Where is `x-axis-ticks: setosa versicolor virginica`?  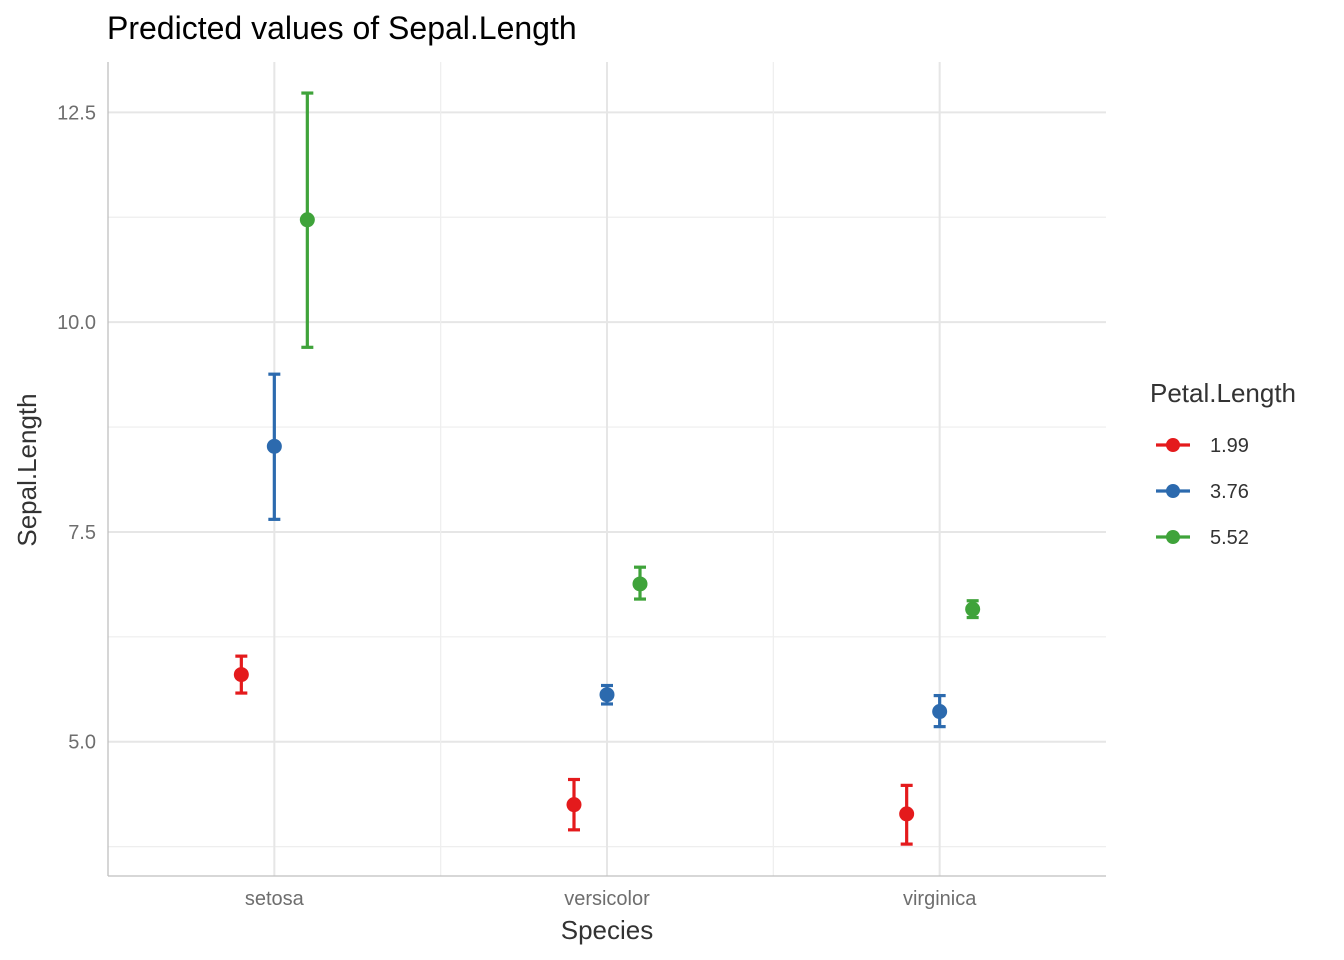 x-axis-ticks: setosa versicolor virginica is located at coordinates (611, 899).